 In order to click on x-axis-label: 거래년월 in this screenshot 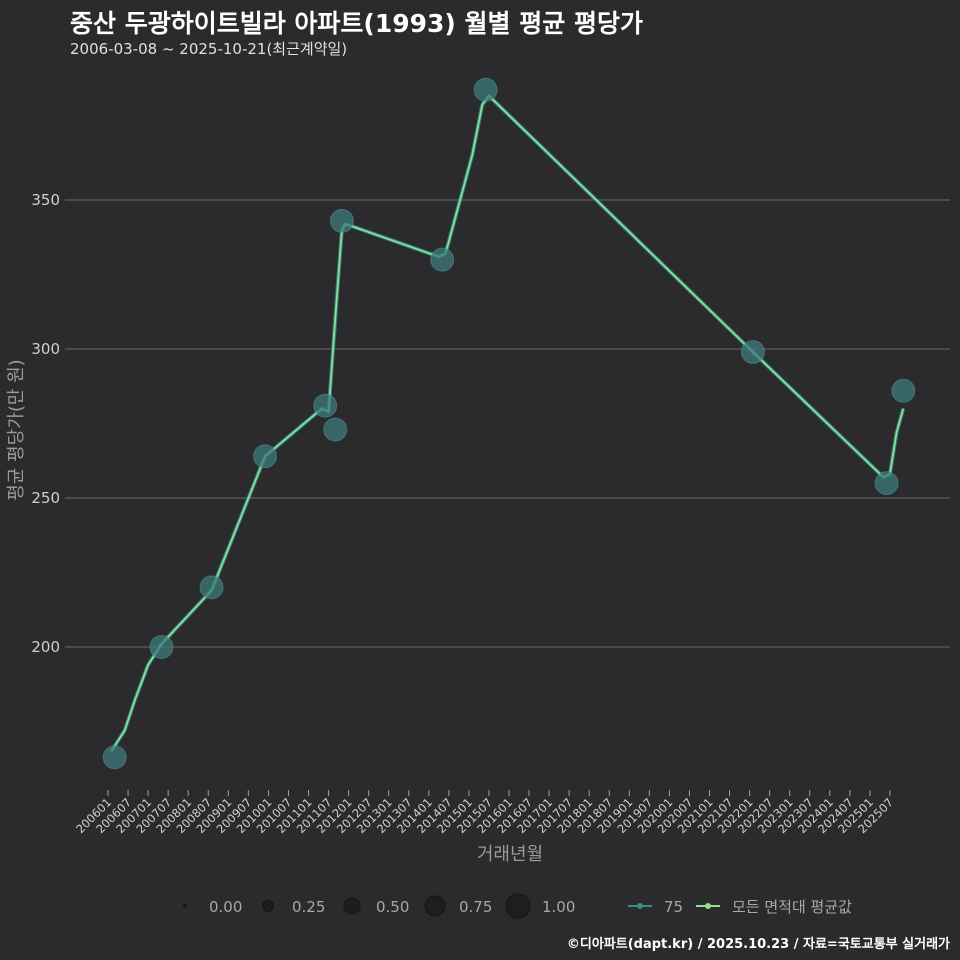, I will do `click(510, 854)`.